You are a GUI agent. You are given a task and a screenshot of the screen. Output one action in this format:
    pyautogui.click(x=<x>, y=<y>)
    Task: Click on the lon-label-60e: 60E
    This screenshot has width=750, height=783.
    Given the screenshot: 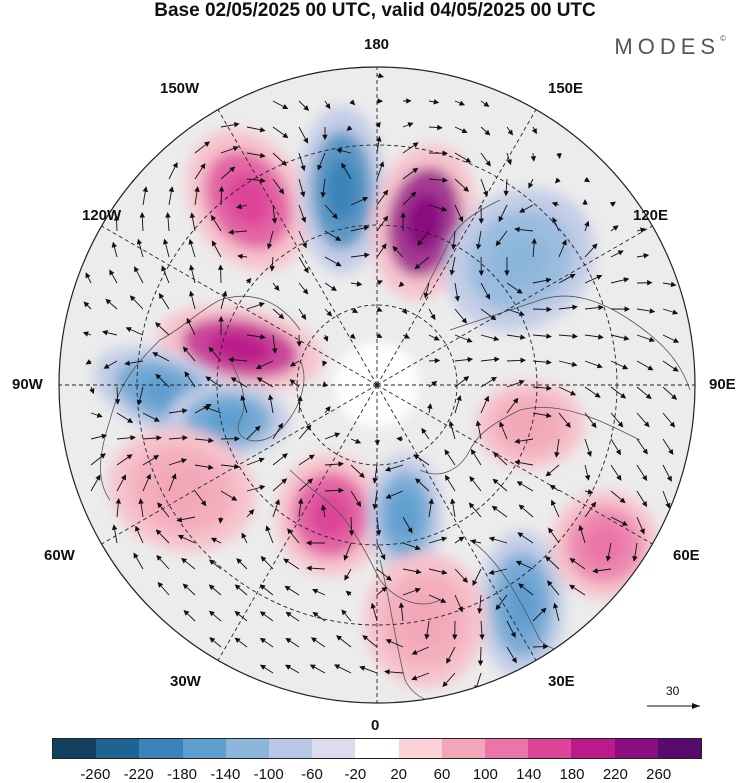 What is the action you would take?
    pyautogui.click(x=686, y=555)
    